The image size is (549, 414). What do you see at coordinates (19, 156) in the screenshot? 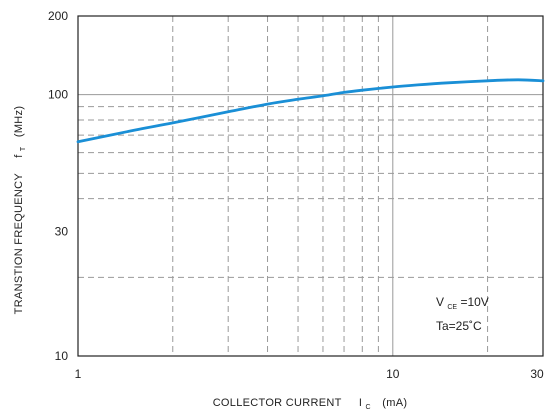
I see `y-axis-label-symbol: f` at bounding box center [19, 156].